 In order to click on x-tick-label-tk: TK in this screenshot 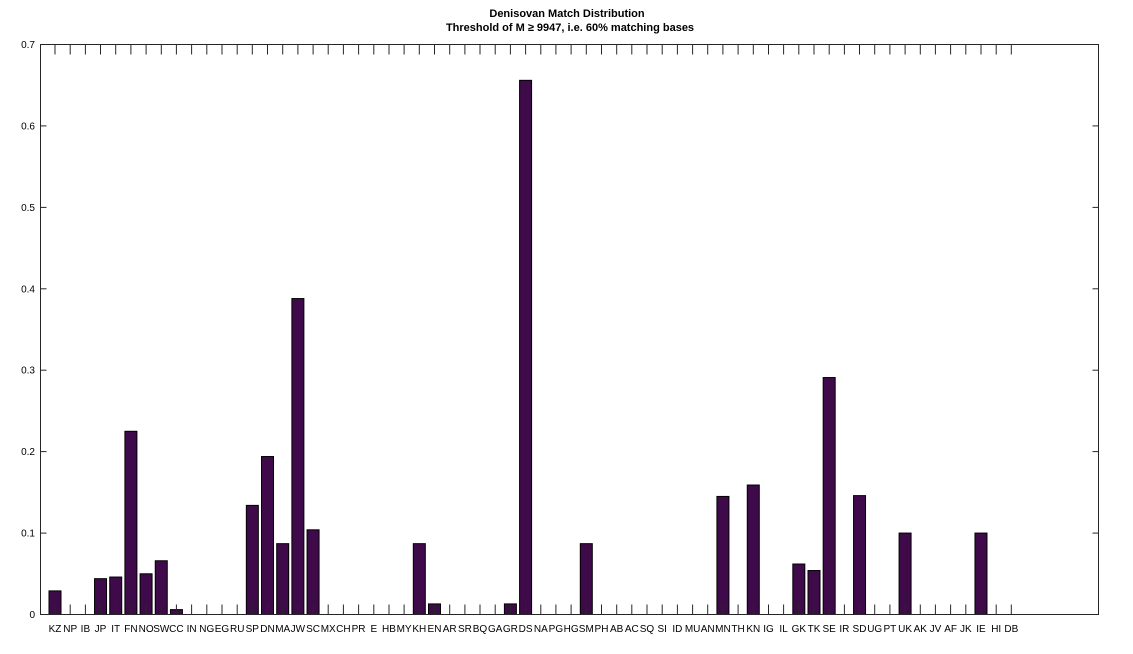, I will do `click(814, 629)`.